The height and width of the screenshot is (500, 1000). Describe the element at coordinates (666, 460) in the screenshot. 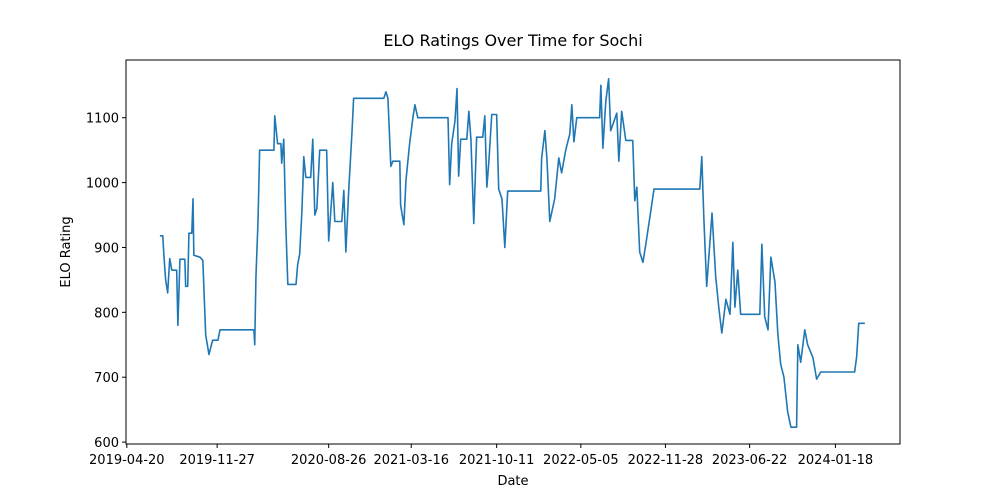

I see `x-tick-label: 2022-11-28` at that location.